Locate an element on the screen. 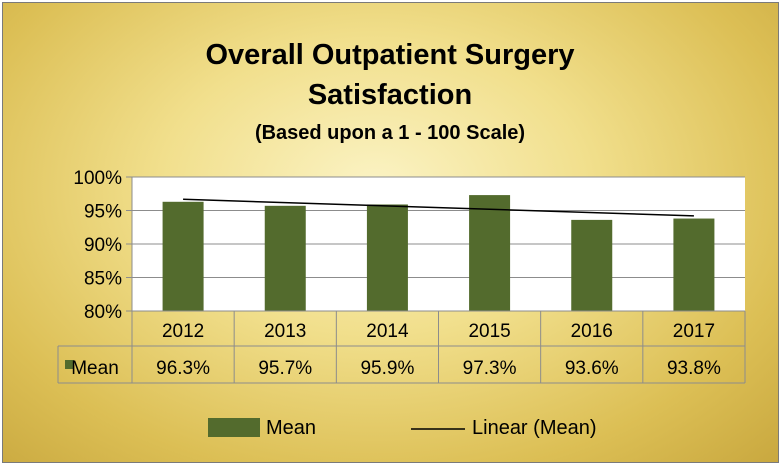 The height and width of the screenshot is (467, 783). y-tick-label: 85% is located at coordinates (103, 279).